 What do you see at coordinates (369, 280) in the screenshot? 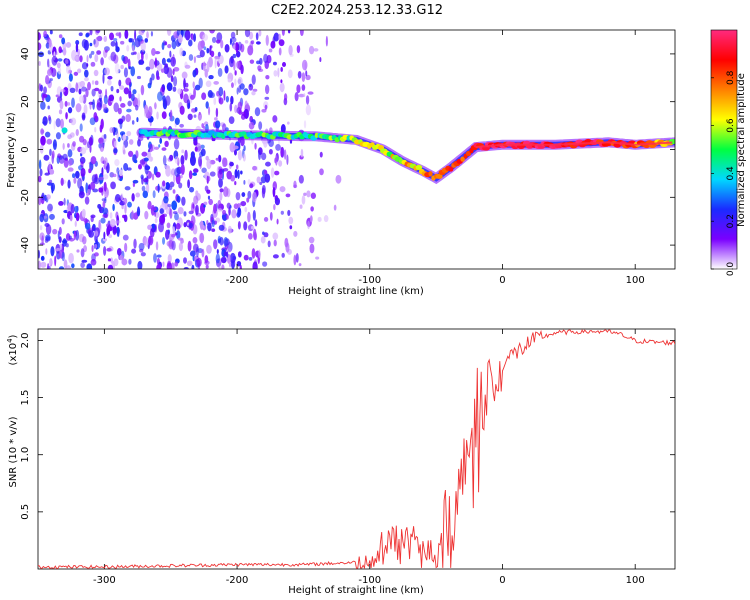
I see `spectrogram-xtick-label: -100` at bounding box center [369, 280].